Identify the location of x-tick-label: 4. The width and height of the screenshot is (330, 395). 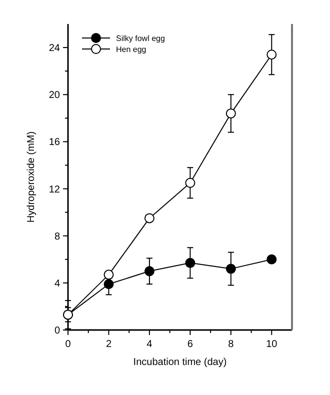
(149, 344).